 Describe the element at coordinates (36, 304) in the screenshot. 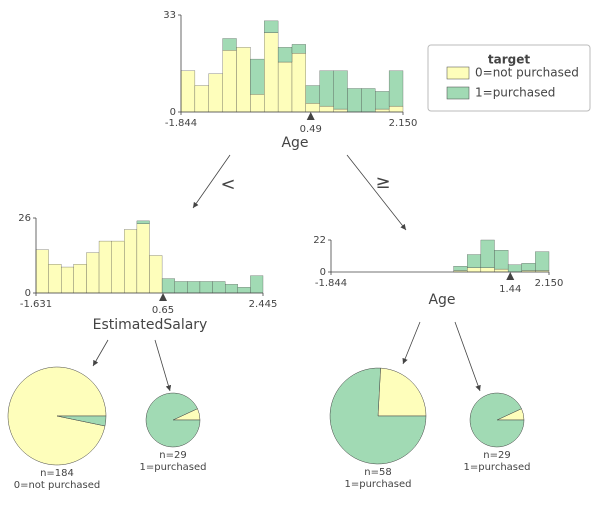

I see `x-tick-label: -1.631` at that location.